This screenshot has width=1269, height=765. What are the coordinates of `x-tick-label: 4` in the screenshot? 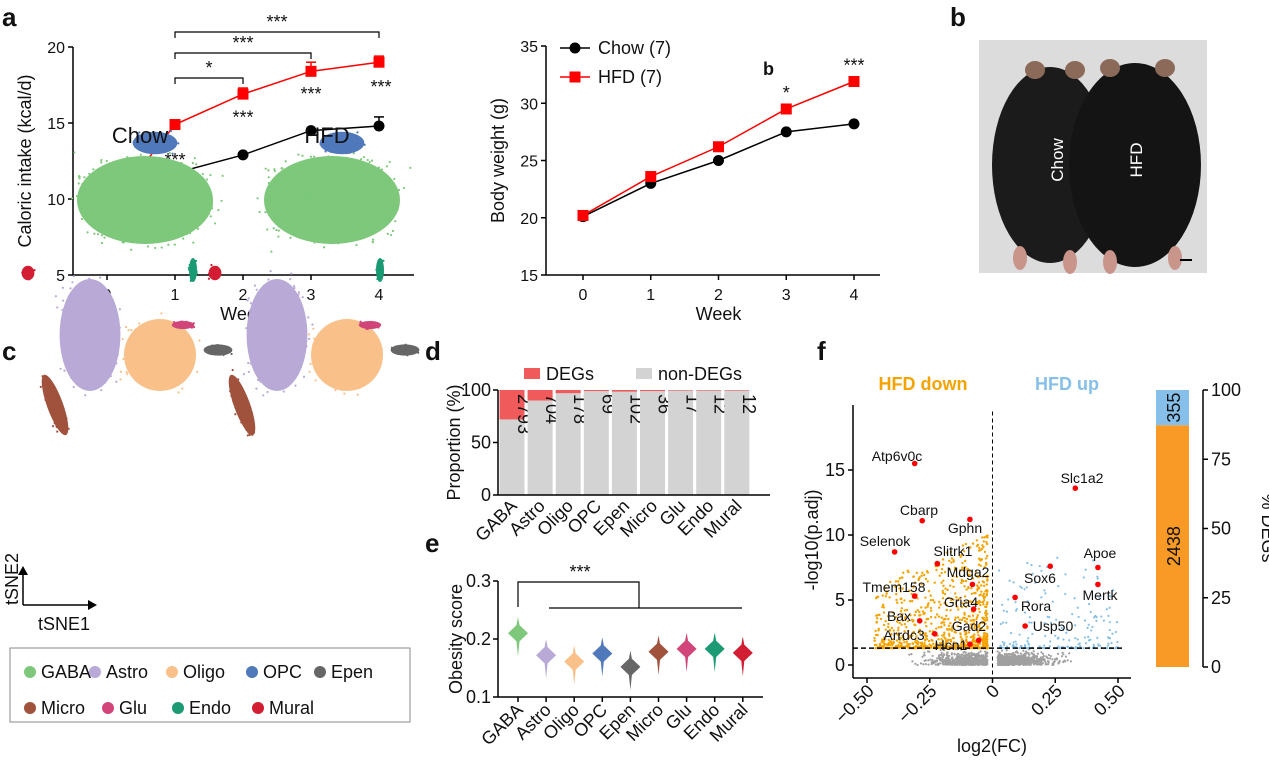 It's located at (379, 295).